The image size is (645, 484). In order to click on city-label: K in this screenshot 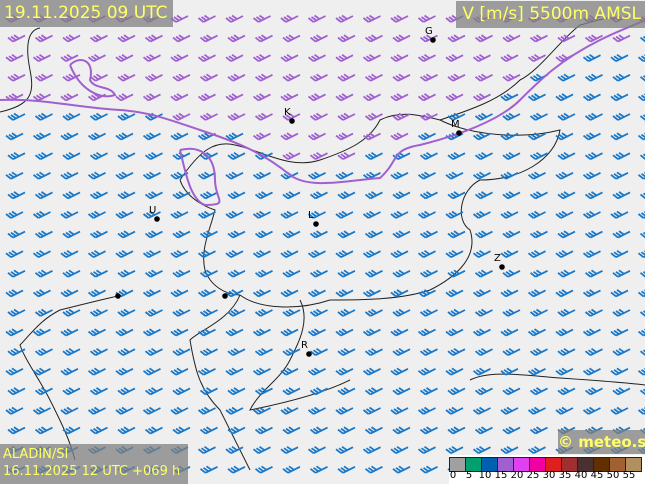, I will do `click(287, 112)`.